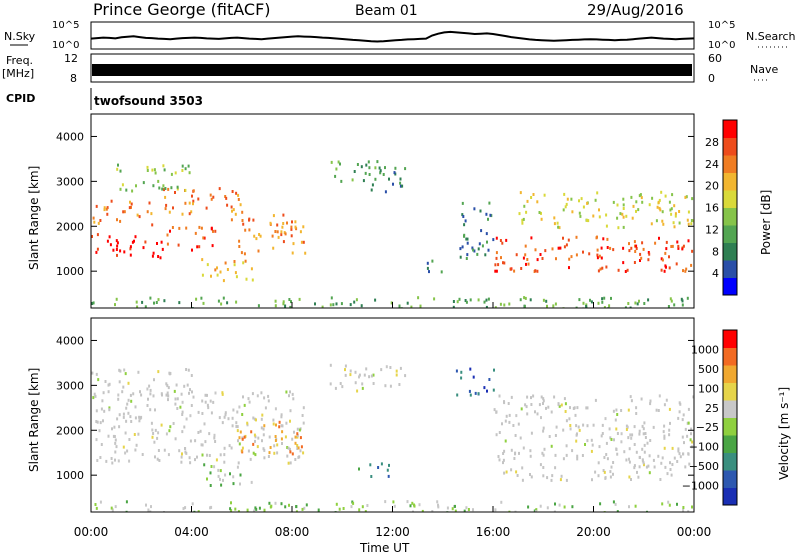  Describe the element at coordinates (20, 36) in the screenshot. I see `nsky-label: N.Sky` at that location.